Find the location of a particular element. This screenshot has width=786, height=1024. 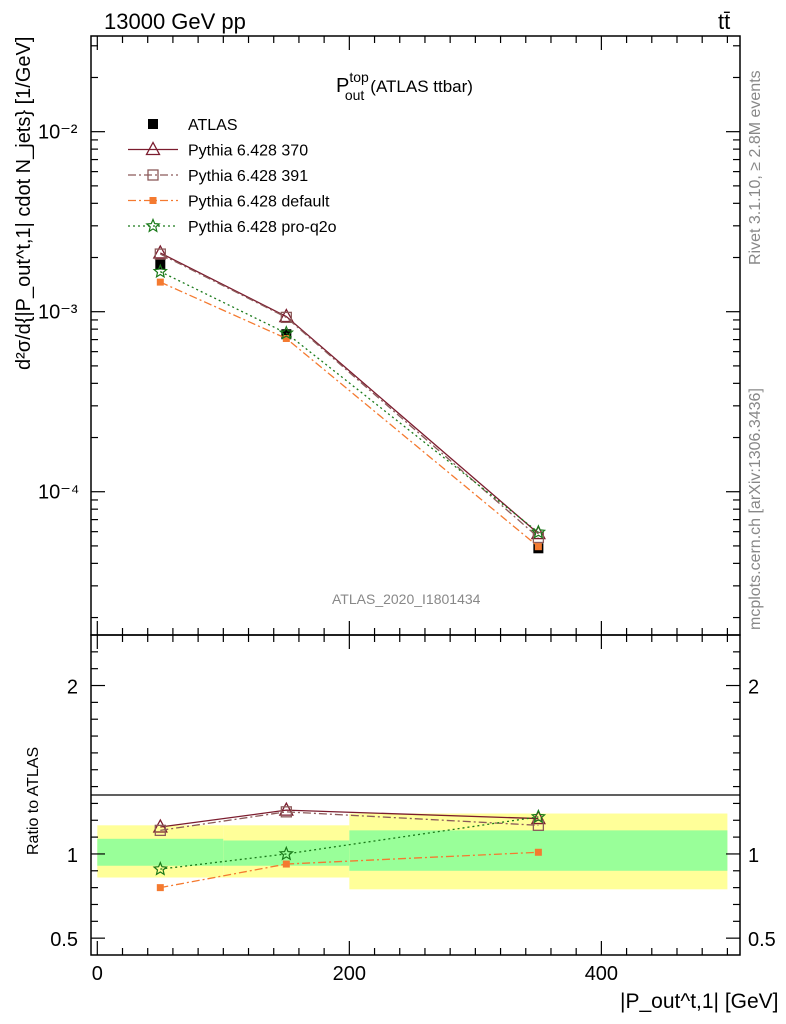

legend-marker-pdefault is located at coordinates (153, 200).